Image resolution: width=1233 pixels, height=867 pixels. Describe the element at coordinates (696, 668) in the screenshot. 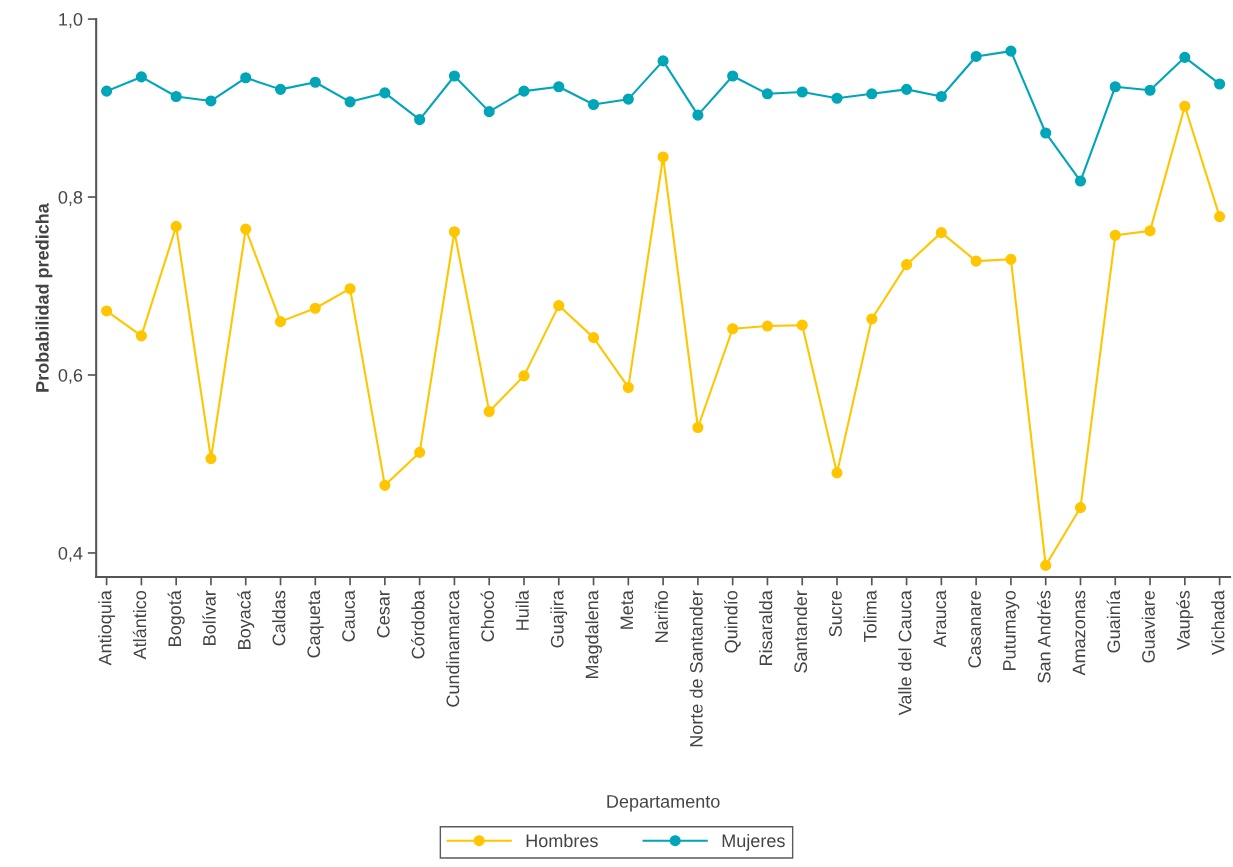

I see `x-tick-label: Norte de Santander` at that location.